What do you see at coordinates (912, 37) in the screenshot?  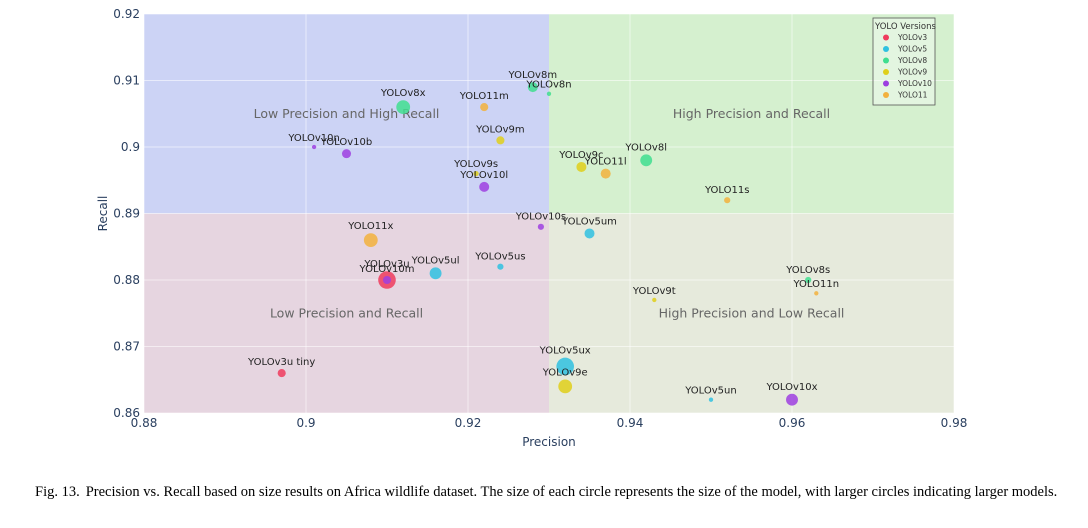 I see `legend-label-yolov3: YOLOv3` at bounding box center [912, 37].